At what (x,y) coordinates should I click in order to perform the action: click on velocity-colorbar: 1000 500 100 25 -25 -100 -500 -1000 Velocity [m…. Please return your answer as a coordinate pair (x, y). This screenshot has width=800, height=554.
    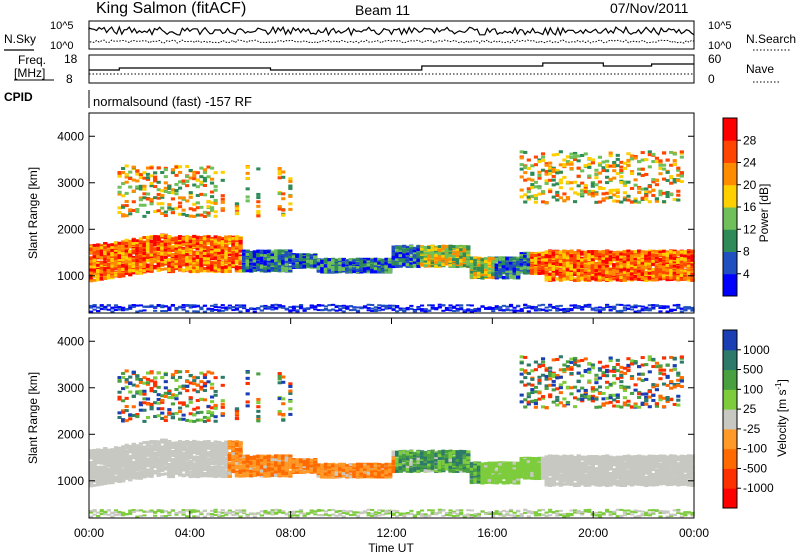
    Looking at the image, I should click on (755, 419).